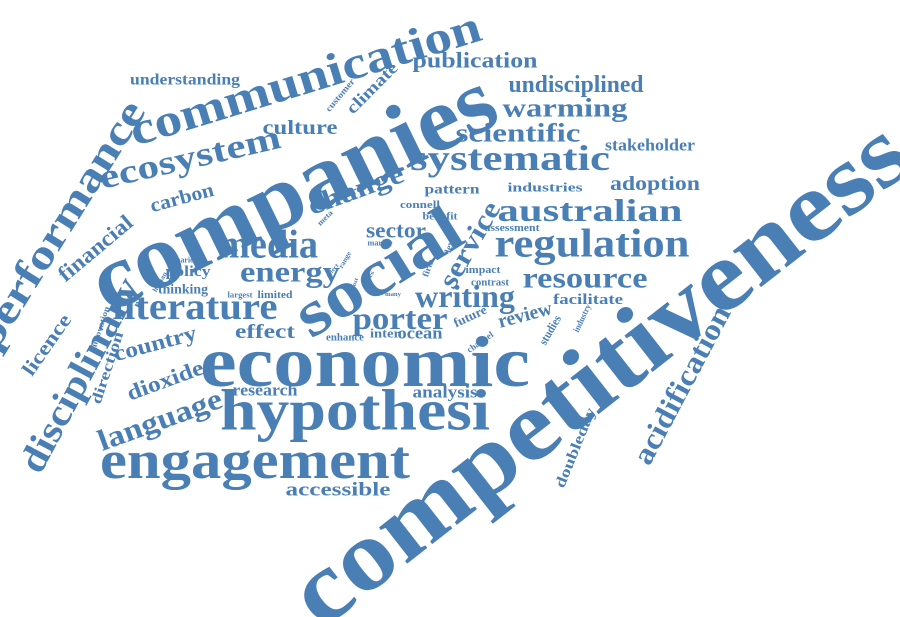  Describe the element at coordinates (592, 243) in the screenshot. I see `word: regulation` at that location.